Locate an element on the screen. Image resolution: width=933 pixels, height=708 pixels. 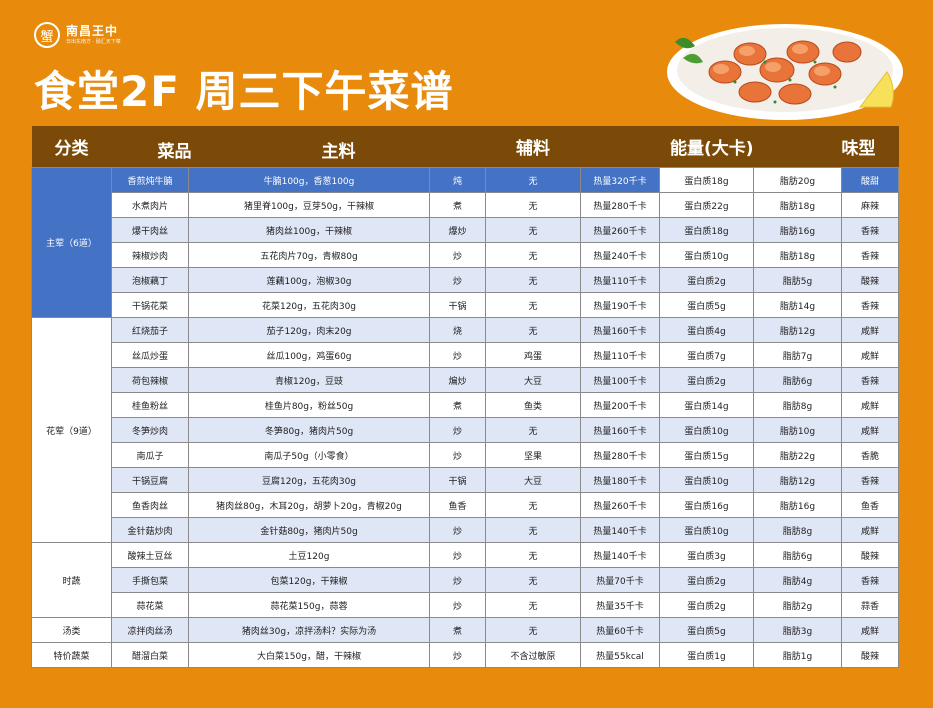
cook-method-cell: 鱼香 is located at coordinates (457, 505).